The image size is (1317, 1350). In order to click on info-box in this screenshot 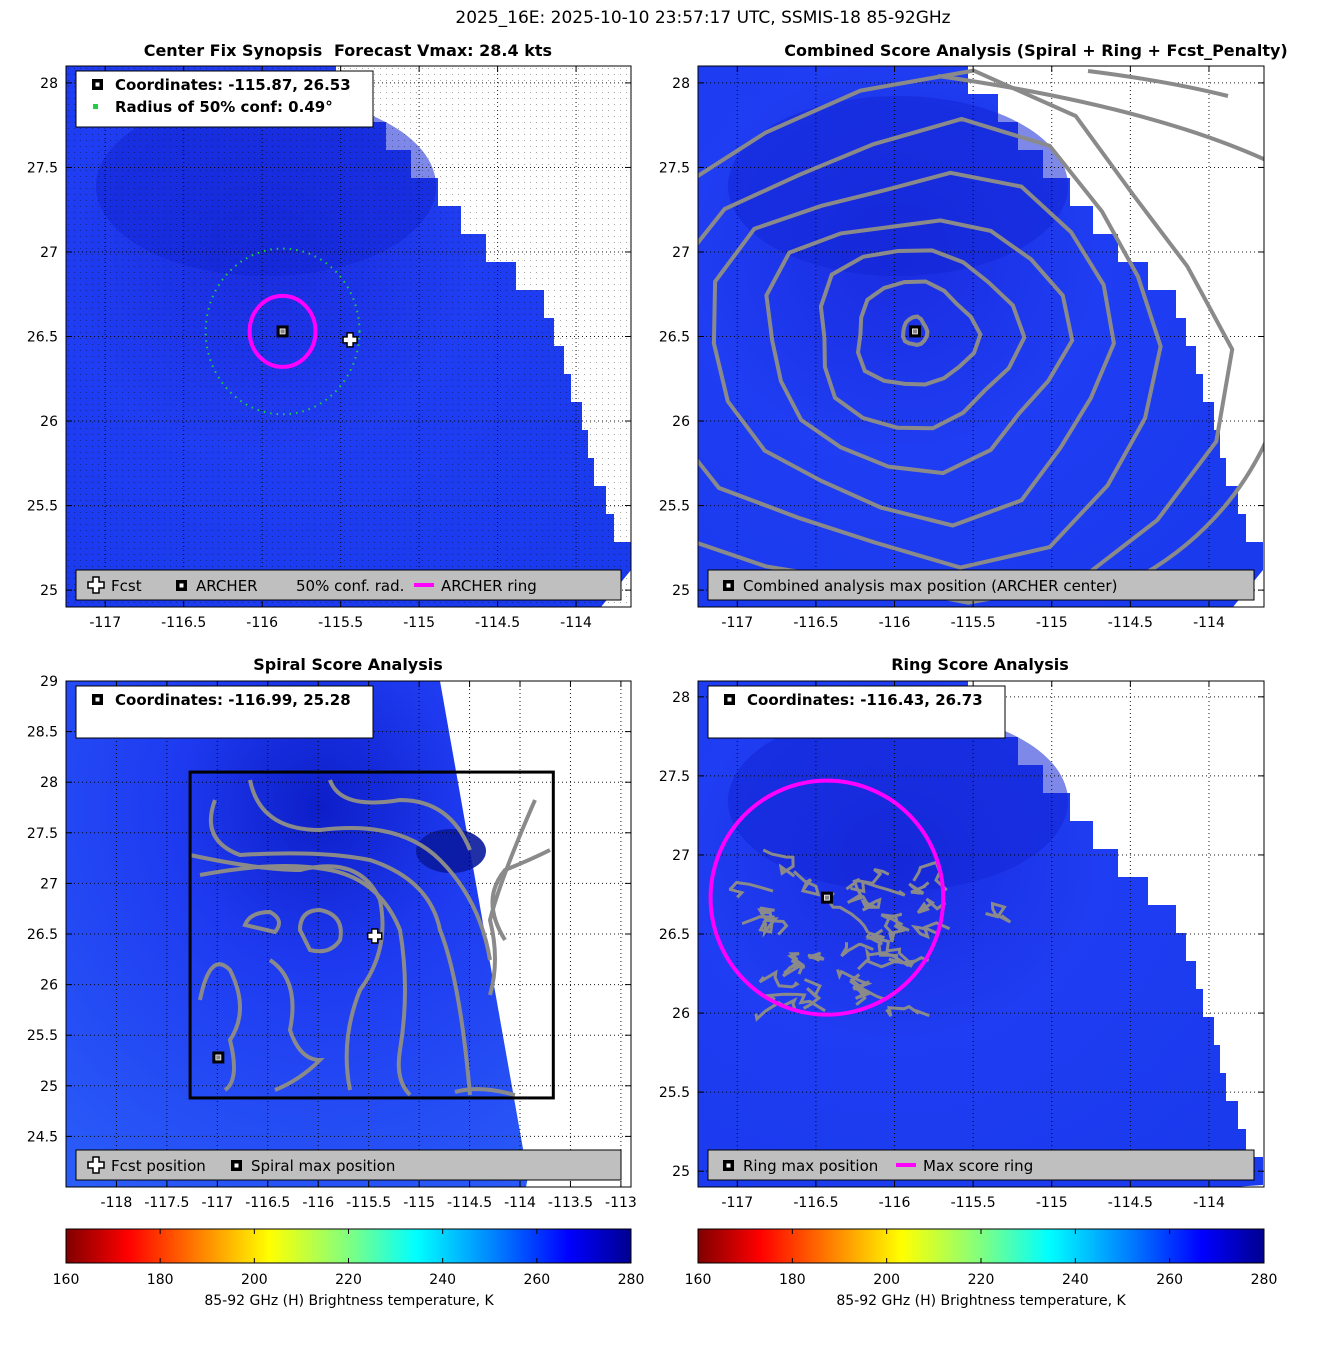, I will do `click(224, 99)`.